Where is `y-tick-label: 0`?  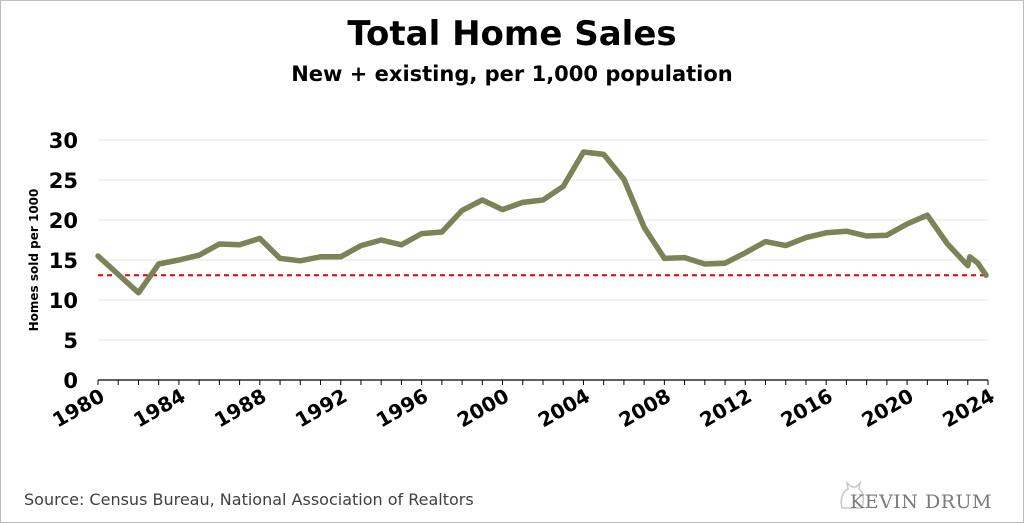 y-tick-label: 0 is located at coordinates (70, 381).